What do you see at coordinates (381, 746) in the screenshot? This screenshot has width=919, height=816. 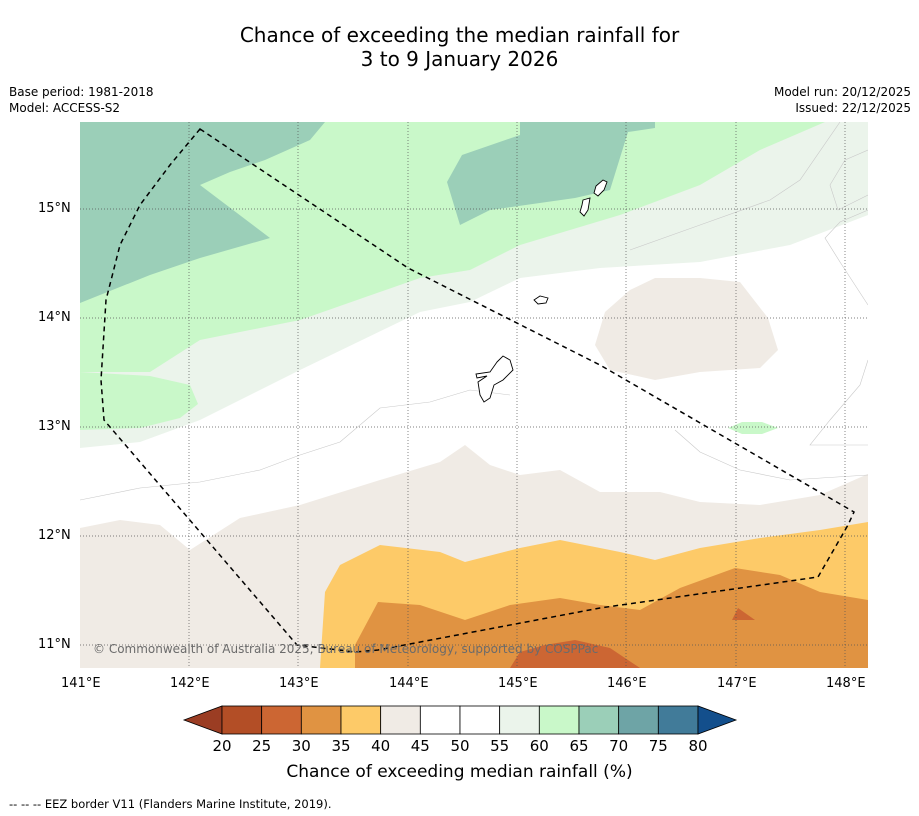 I see `colorbar-tick: 40` at bounding box center [381, 746].